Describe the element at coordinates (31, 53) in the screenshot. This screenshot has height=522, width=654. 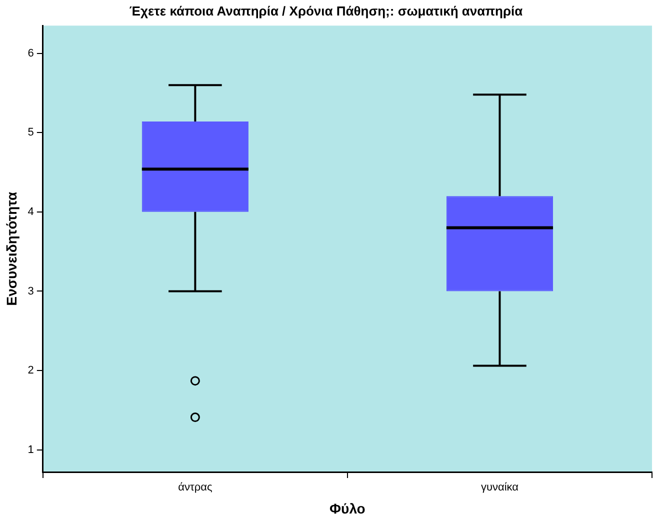
I see `y-tick-label: 6` at that location.